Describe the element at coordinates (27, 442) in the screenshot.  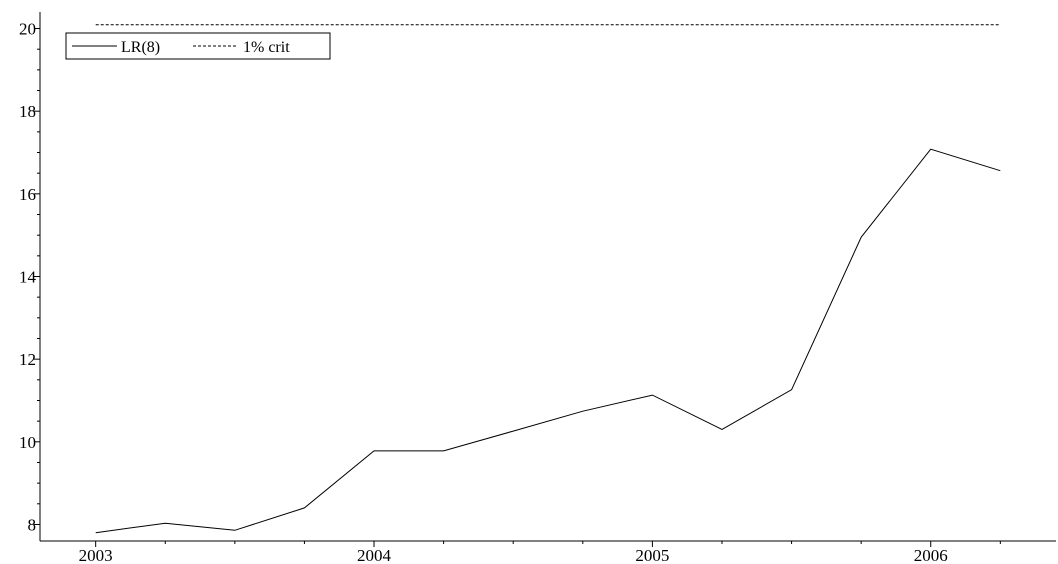
I see `y-tick-label: 10` at that location.